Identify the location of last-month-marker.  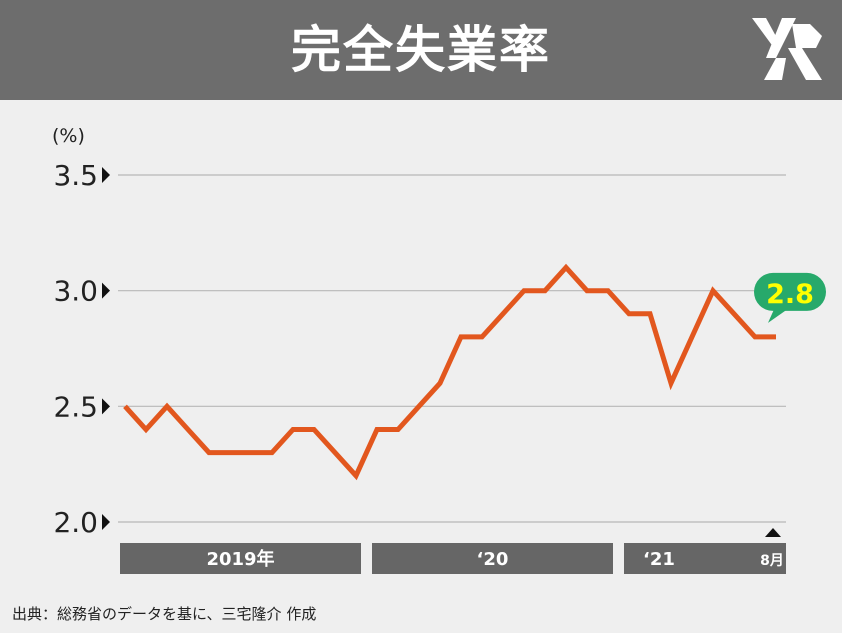
(773, 532).